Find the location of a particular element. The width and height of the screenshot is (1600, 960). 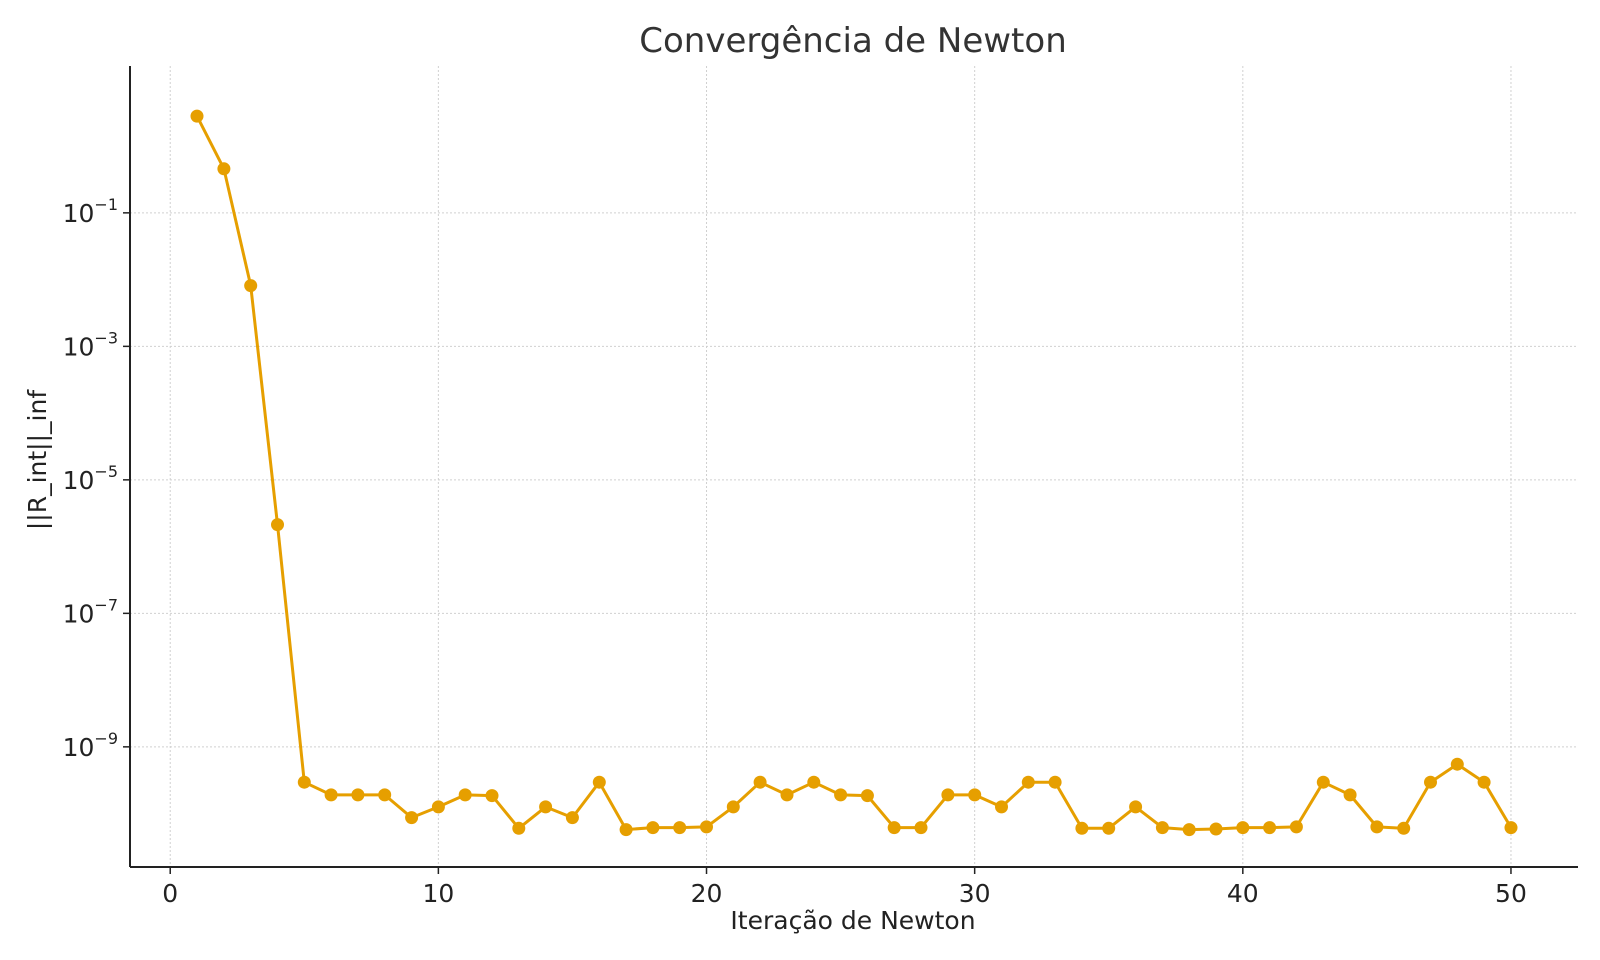

y-axis-label: ||R_int||_inf is located at coordinates (37, 459).